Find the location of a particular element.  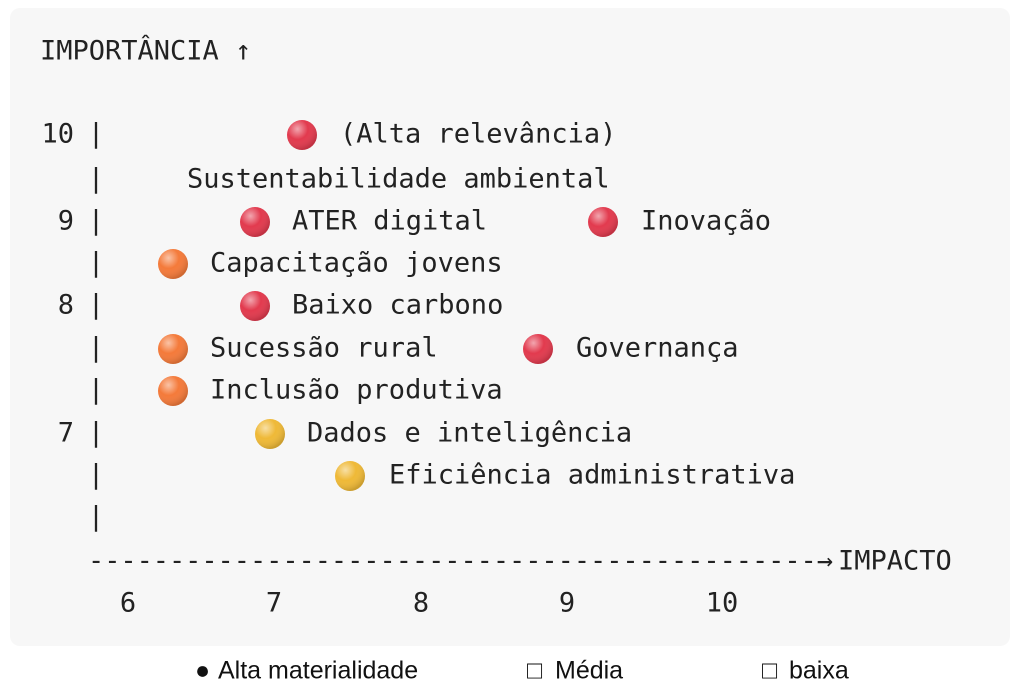

item-label: Sustentabilidade ambiental is located at coordinates (398, 179).